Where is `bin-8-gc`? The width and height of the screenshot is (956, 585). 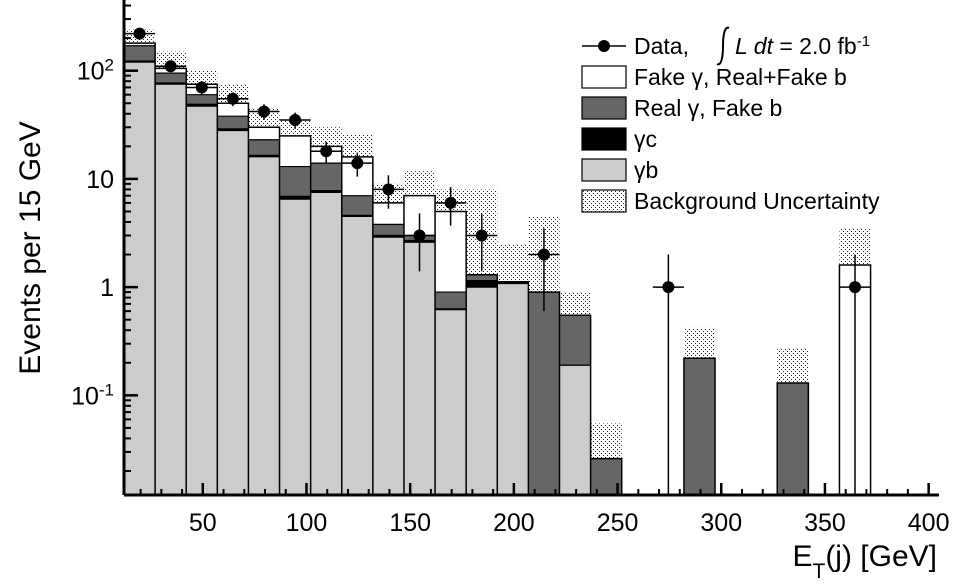 bin-8-gc is located at coordinates (388, 236).